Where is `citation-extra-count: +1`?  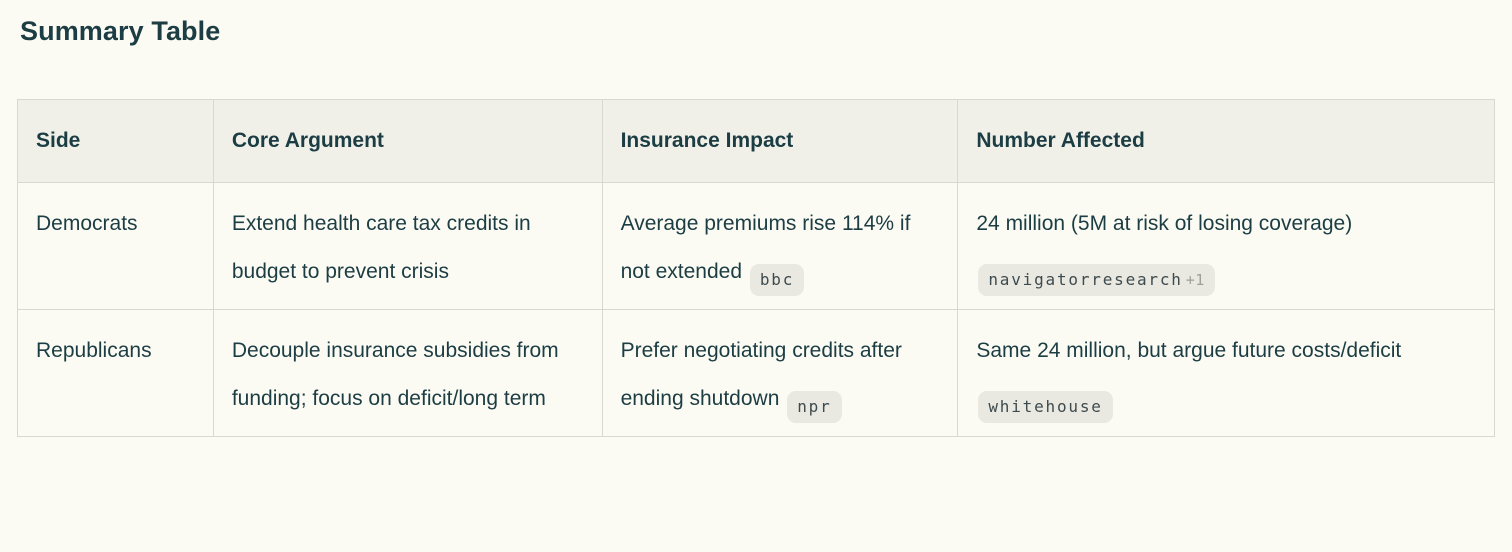 citation-extra-count: +1 is located at coordinates (1195, 280).